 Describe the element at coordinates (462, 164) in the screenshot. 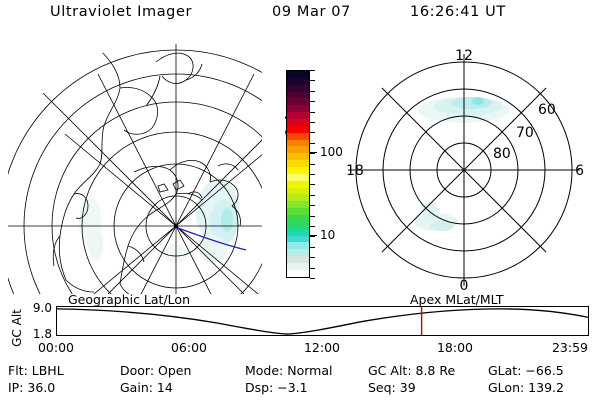

I see `aurora-emission-apex` at that location.